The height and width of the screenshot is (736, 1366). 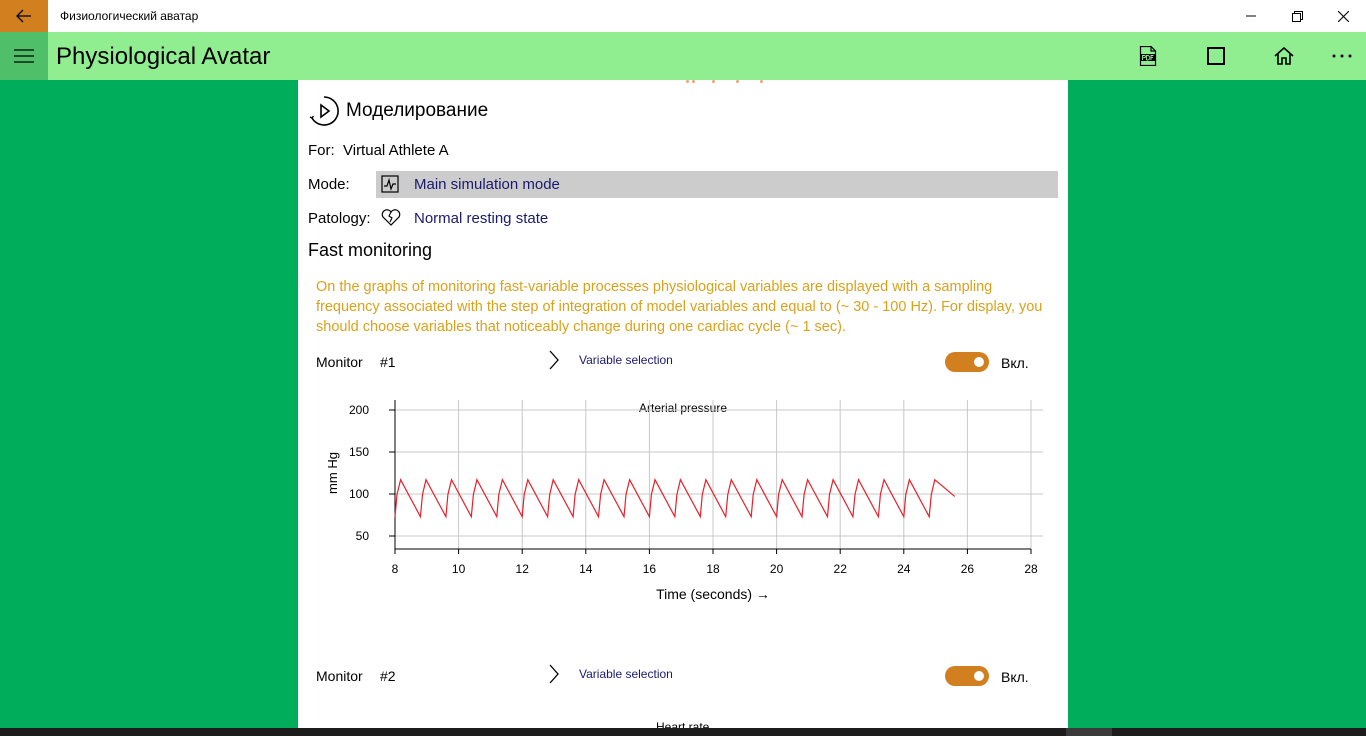 What do you see at coordinates (683, 732) in the screenshot?
I see `taskbar` at bounding box center [683, 732].